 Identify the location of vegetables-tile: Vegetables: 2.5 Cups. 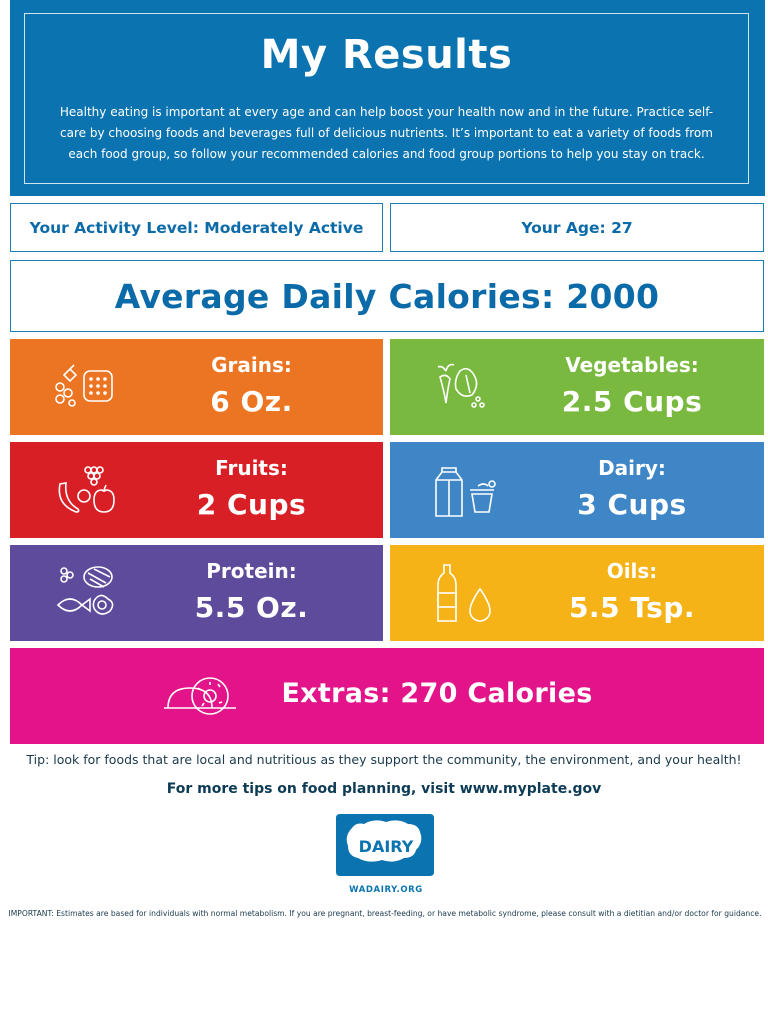
(577, 387).